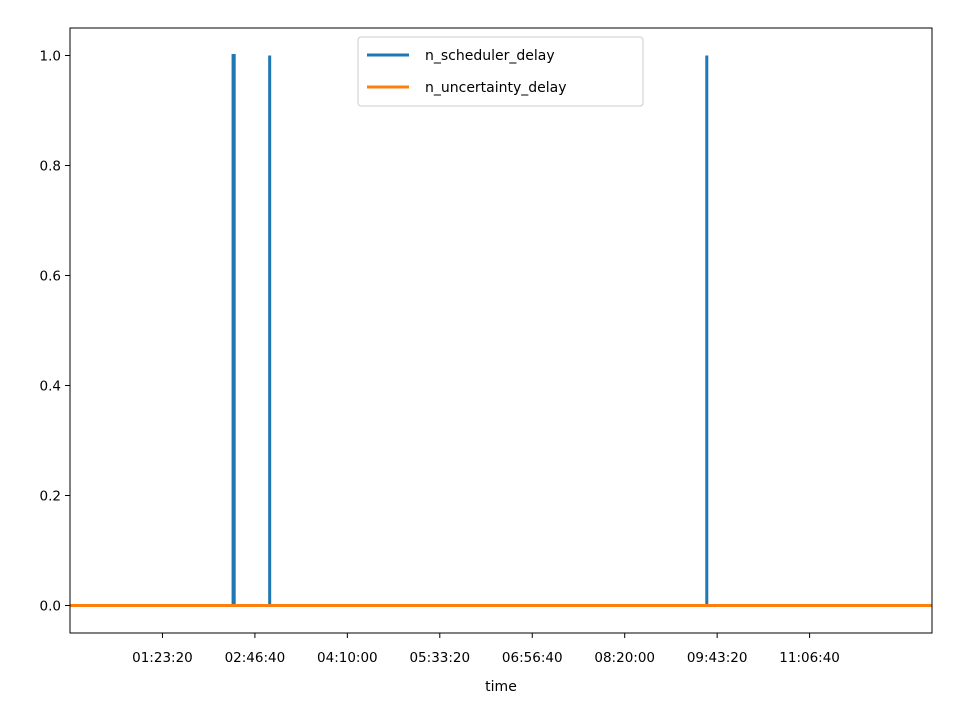 The width and height of the screenshot is (960, 724). I want to click on x-axis-title: time, so click(501, 687).